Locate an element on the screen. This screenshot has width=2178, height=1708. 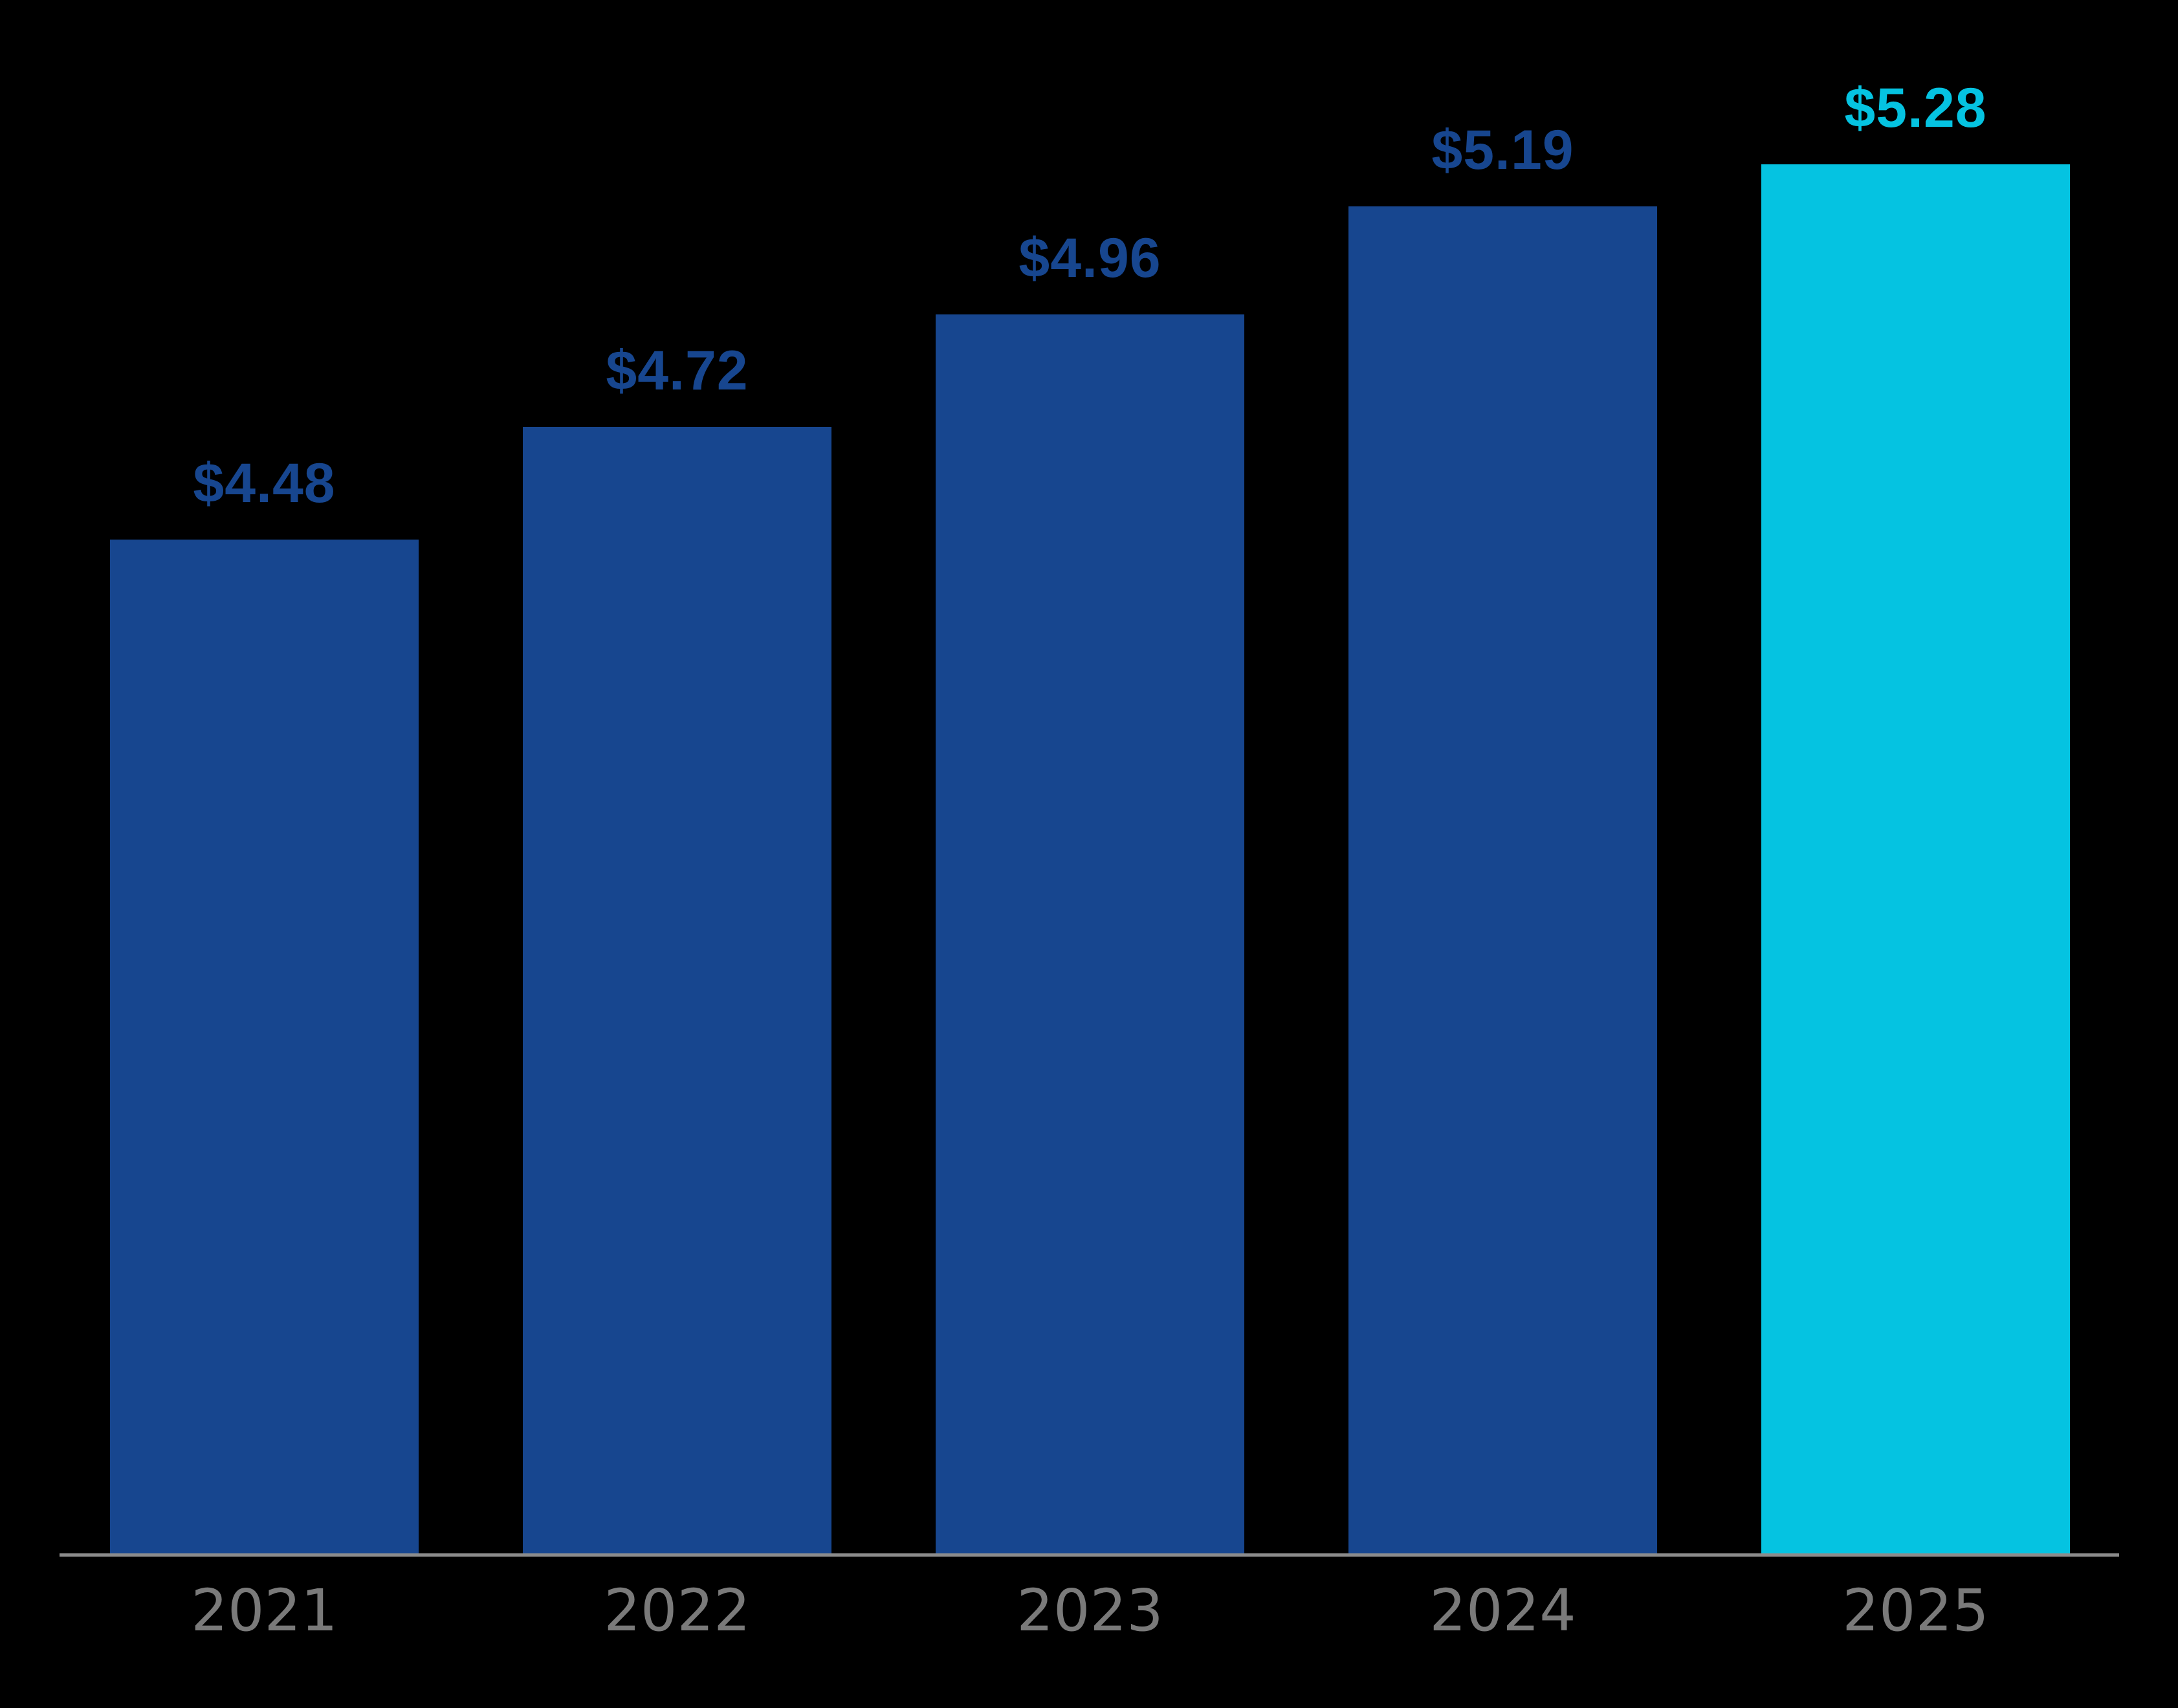
bar-value-label-2021: $4.48 is located at coordinates (264, 483).